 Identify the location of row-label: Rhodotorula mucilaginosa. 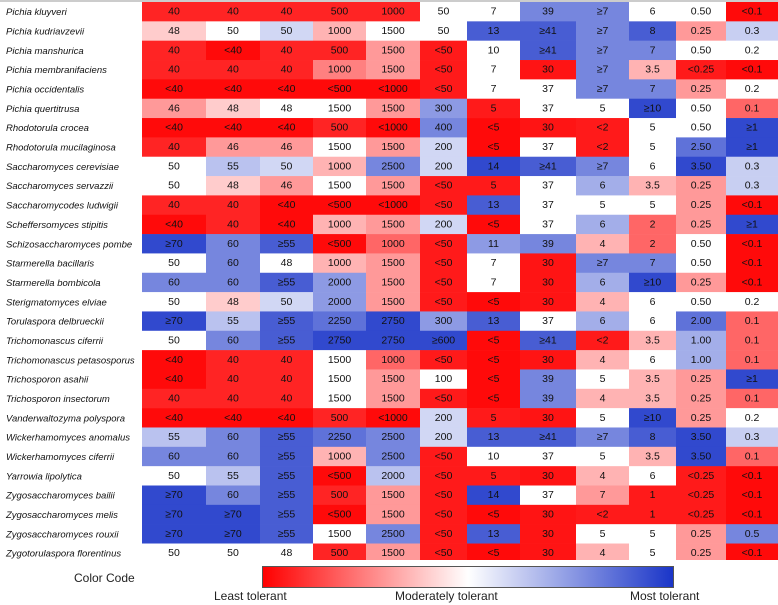
(61, 148).